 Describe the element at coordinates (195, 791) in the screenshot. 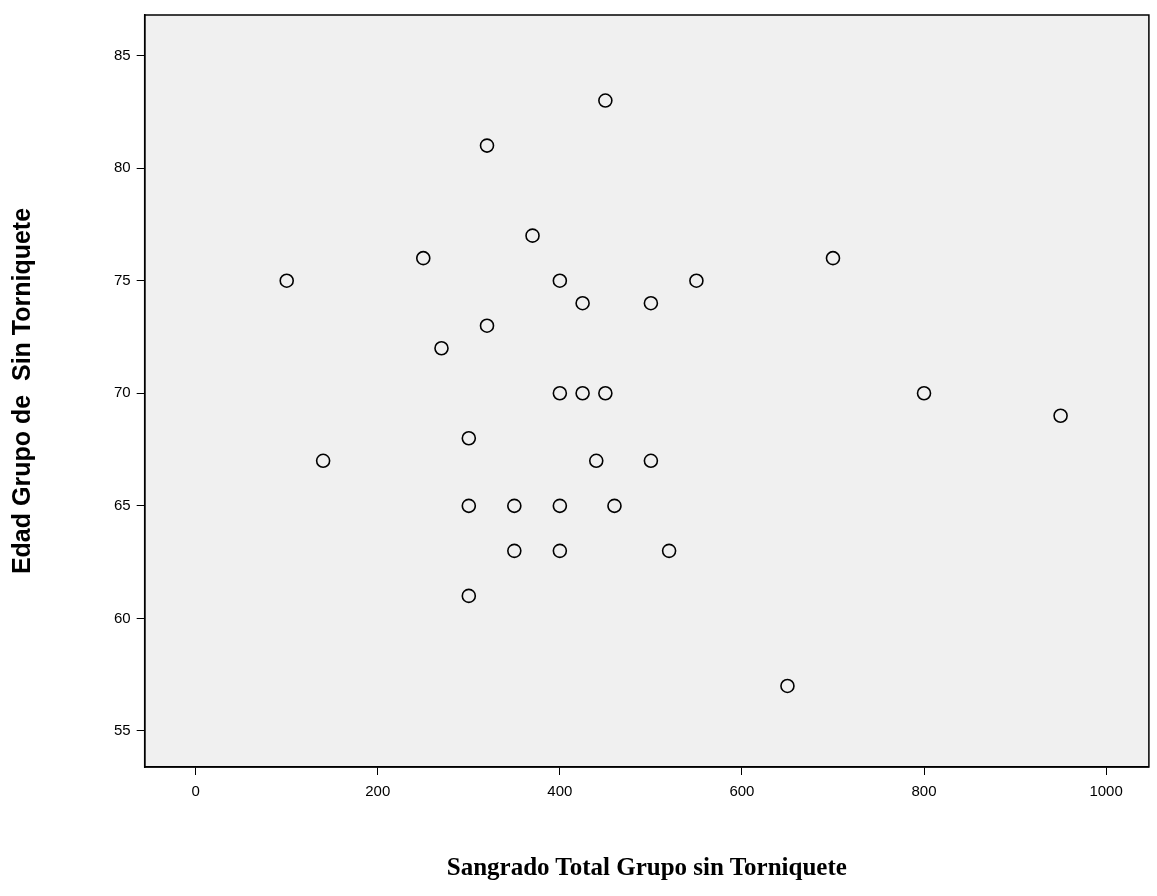

I see `x-tick-label: 0` at that location.